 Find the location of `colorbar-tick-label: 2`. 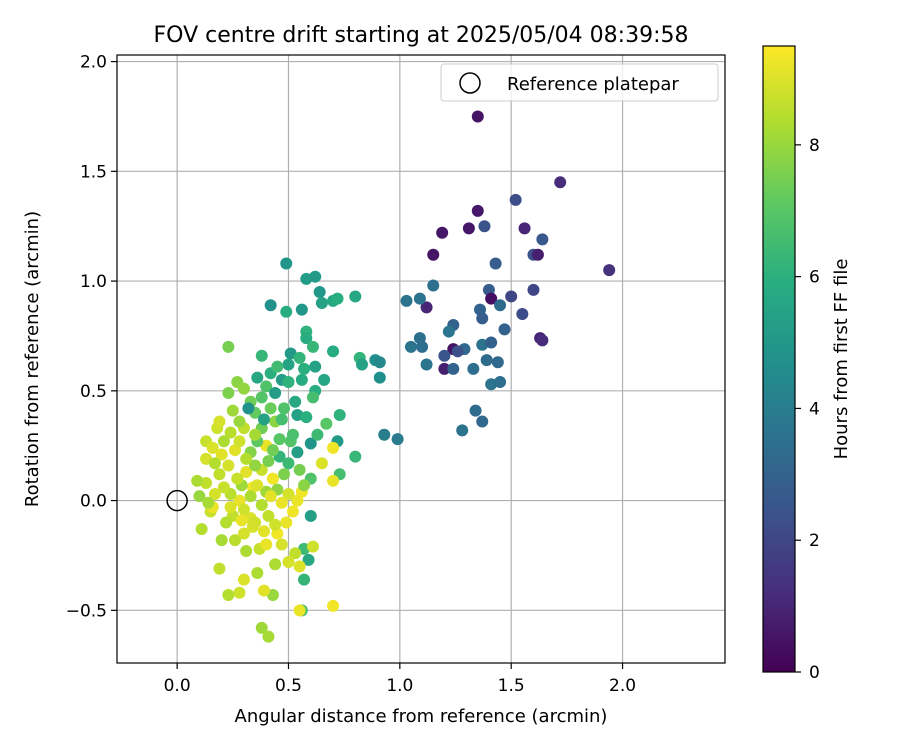

colorbar-tick-label: 2 is located at coordinates (814, 541).